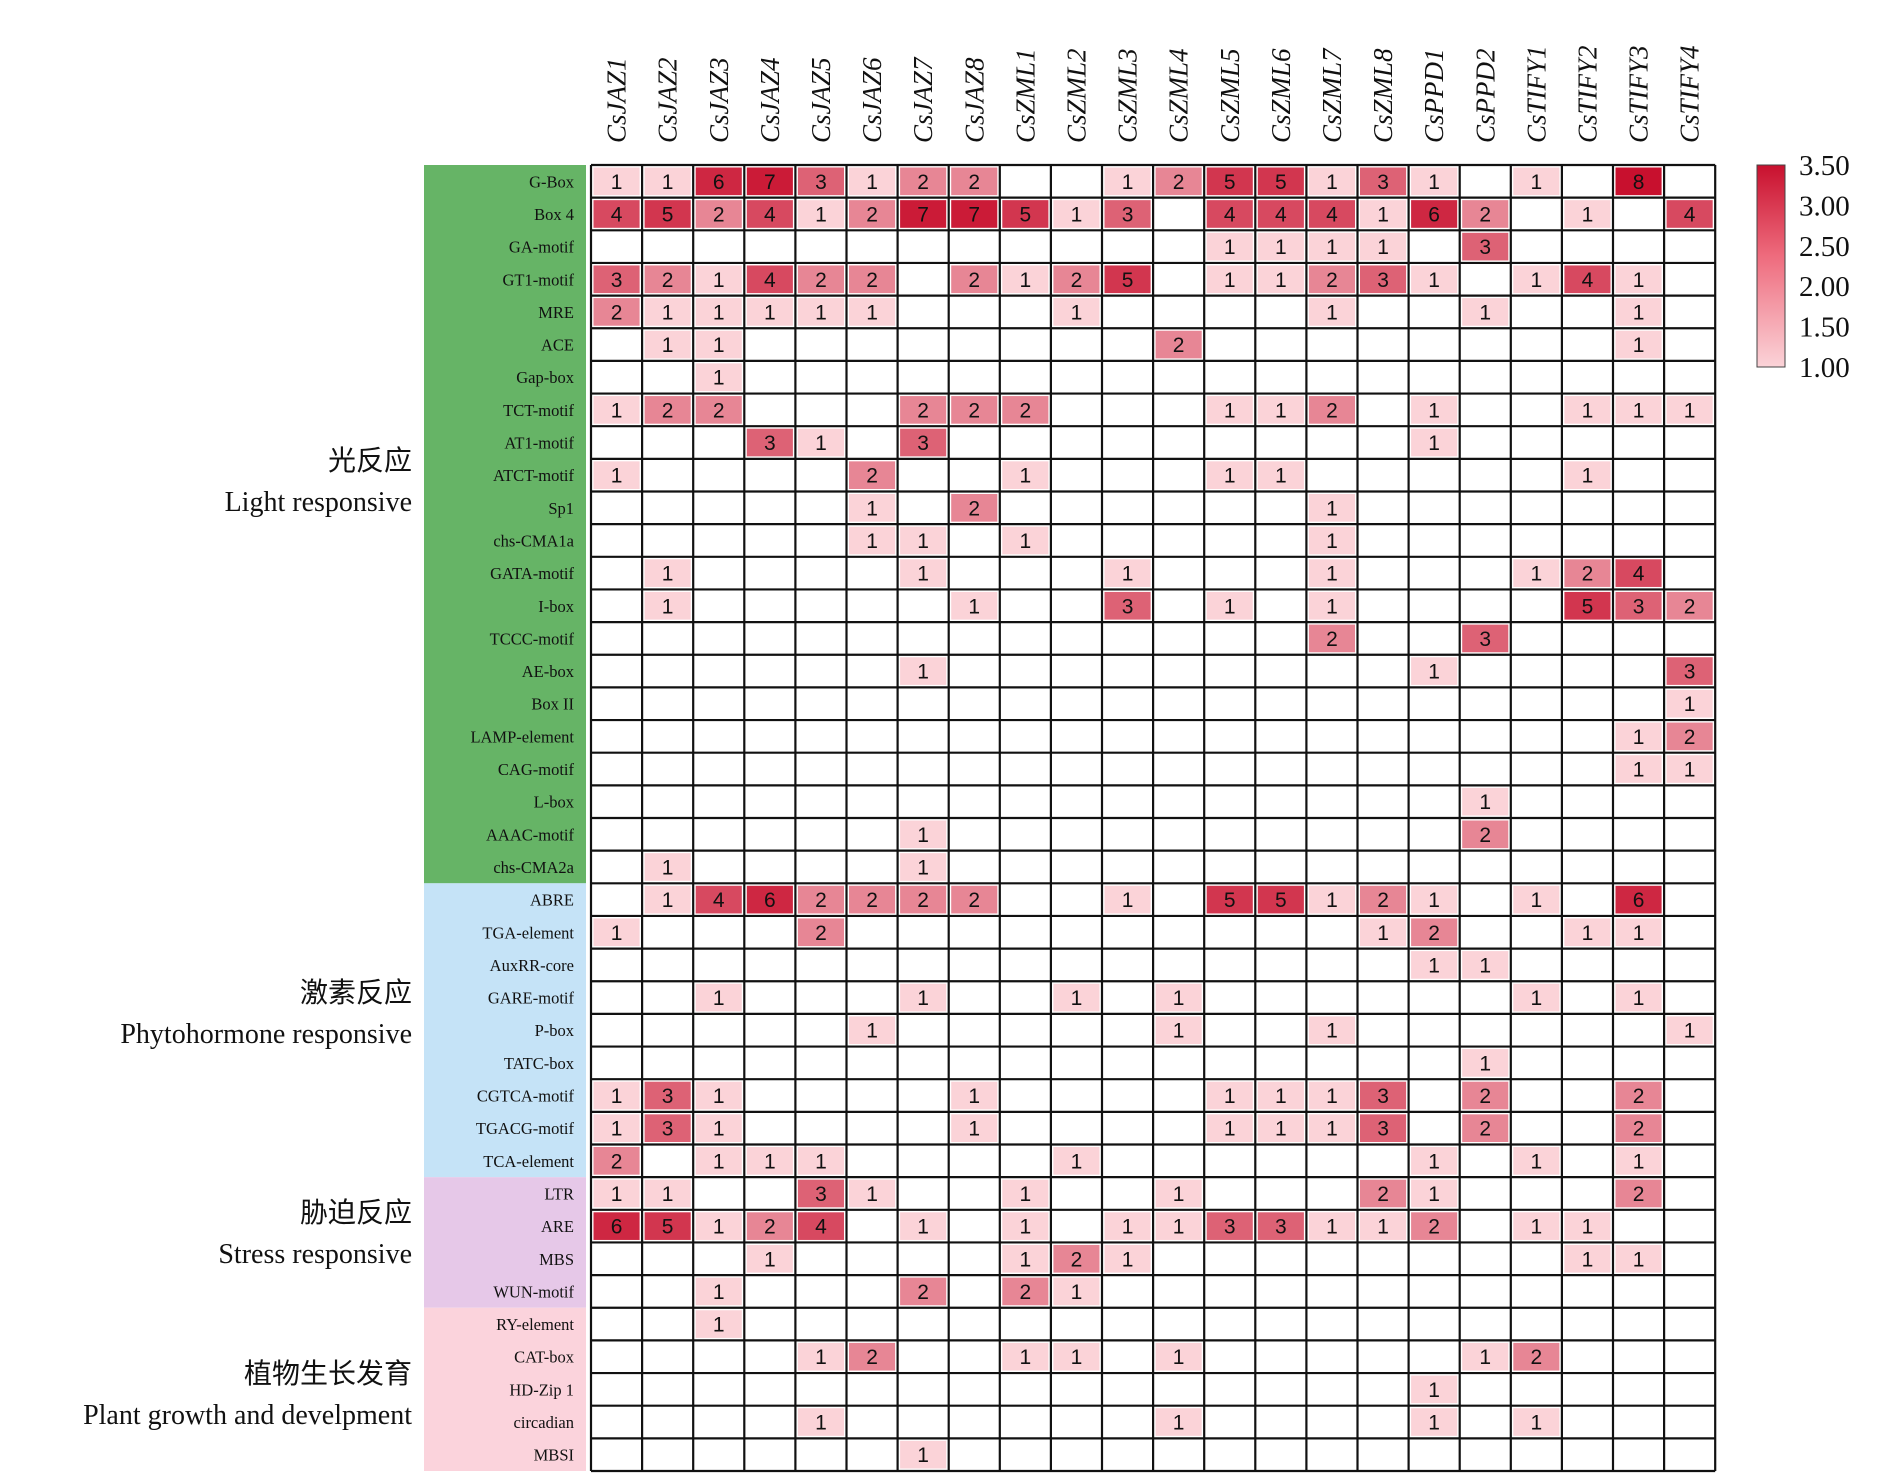 This screenshot has height=1479, width=1890. Describe the element at coordinates (554, 214) in the screenshot. I see `row-label: Box 4` at that location.